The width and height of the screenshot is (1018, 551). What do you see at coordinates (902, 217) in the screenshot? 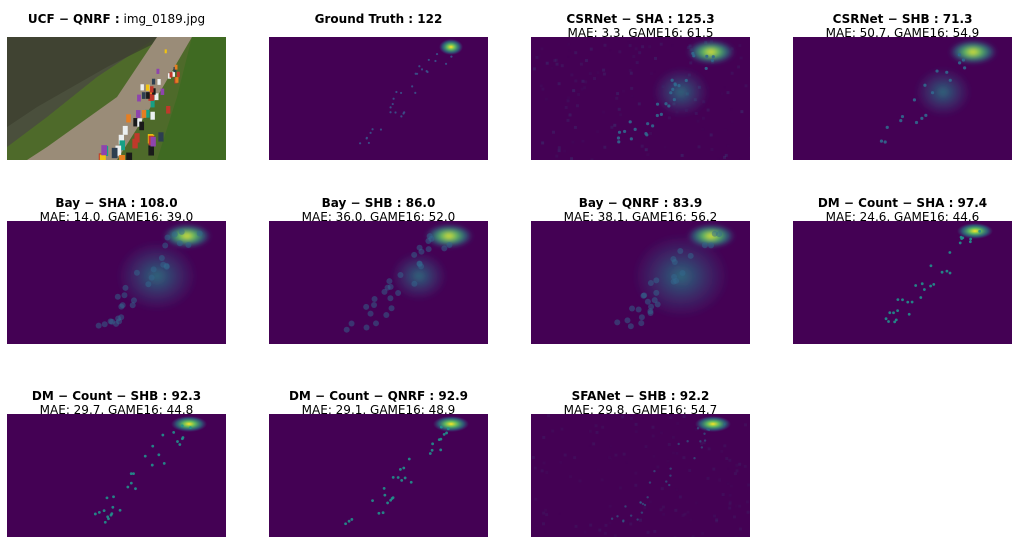
I see `panel-metrics: MAE: 24.6, GAME16: 44.6` at bounding box center [902, 217].